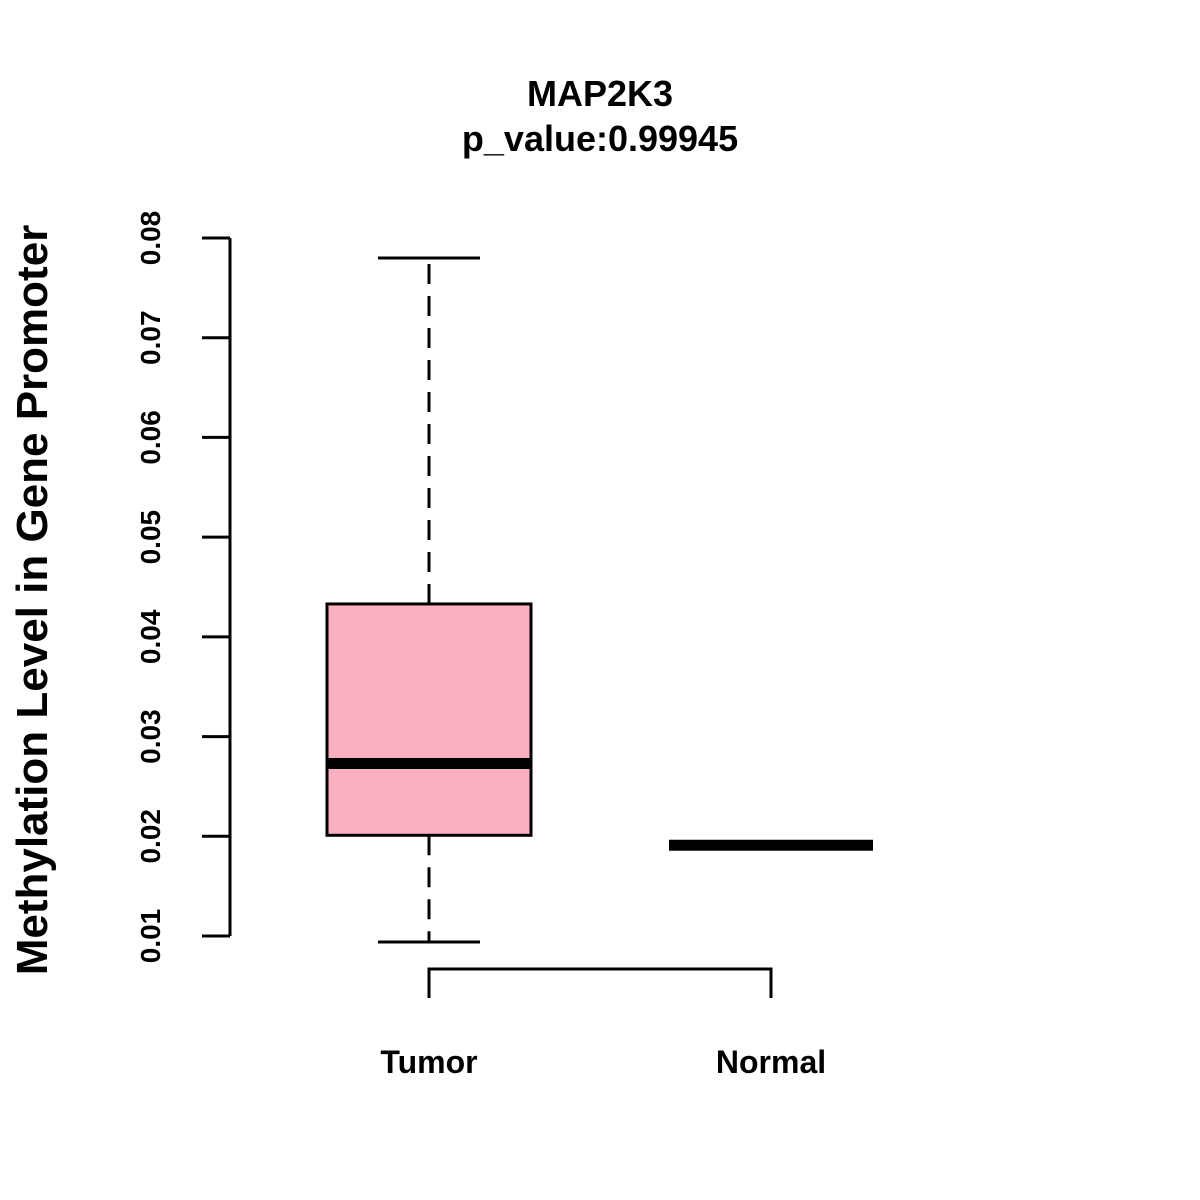 This screenshot has width=1200, height=1200. Describe the element at coordinates (150, 437) in the screenshot. I see `y-tick-label: 0.06` at that location.